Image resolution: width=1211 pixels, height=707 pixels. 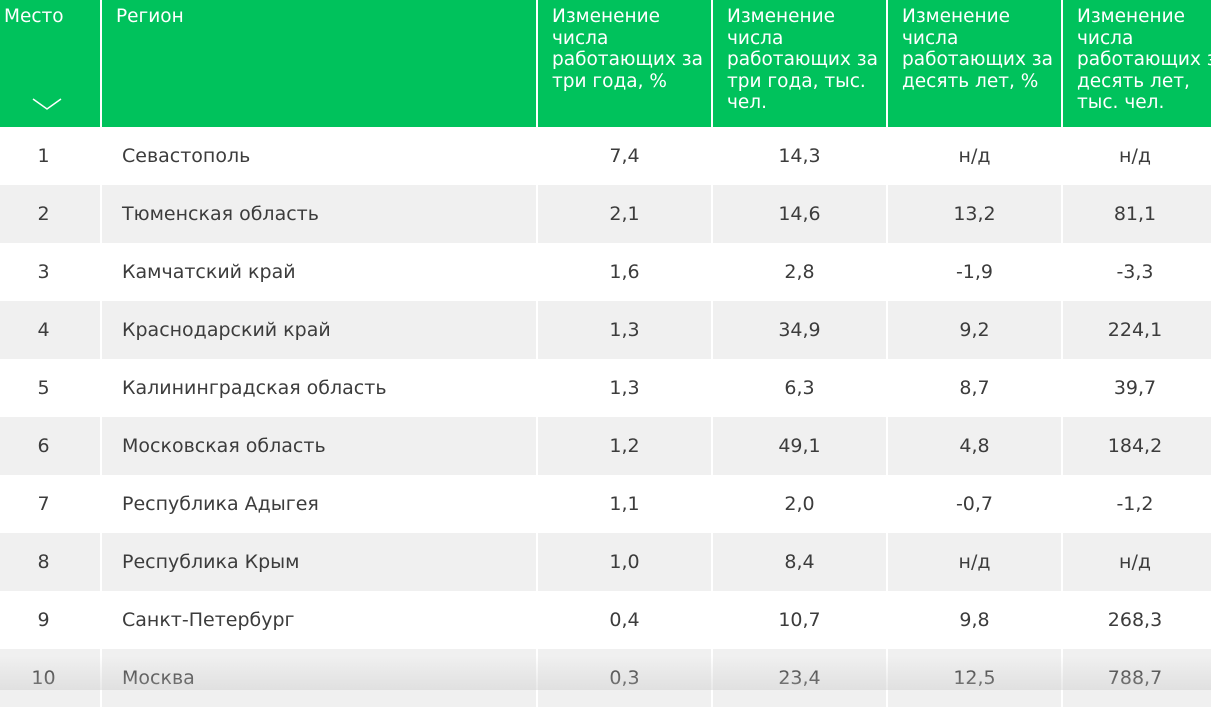 I want to click on cell-region: Краснодарский край, so click(x=320, y=330).